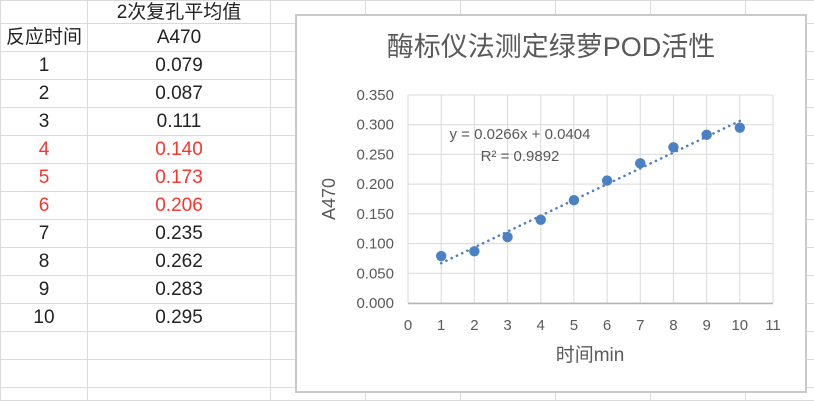 This screenshot has width=814, height=401. What do you see at coordinates (375, 154) in the screenshot?
I see `y-tick-label: 0.250` at bounding box center [375, 154].